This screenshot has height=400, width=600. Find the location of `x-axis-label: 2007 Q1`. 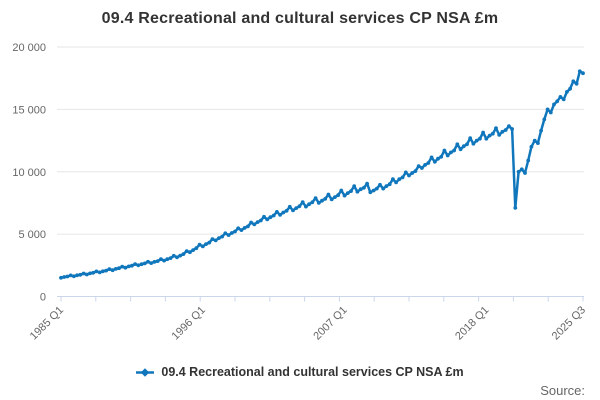

x-axis-label: 2007 Q1 is located at coordinates (330, 323).